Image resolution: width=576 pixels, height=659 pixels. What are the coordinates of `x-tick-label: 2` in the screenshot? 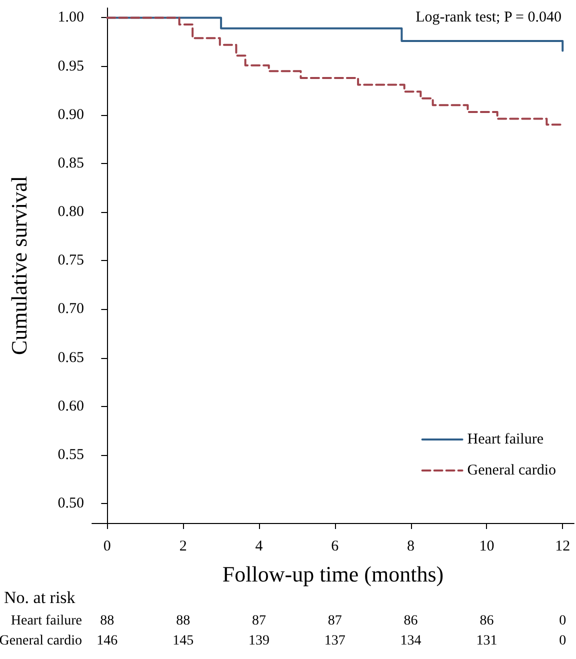 It's located at (183, 546).